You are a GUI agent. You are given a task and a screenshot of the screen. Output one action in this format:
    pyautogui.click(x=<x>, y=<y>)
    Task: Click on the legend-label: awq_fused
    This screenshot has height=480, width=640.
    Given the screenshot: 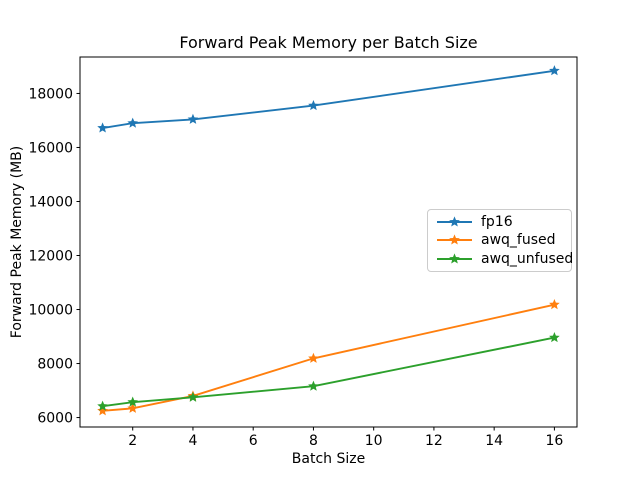 What is the action you would take?
    pyautogui.click(x=518, y=240)
    